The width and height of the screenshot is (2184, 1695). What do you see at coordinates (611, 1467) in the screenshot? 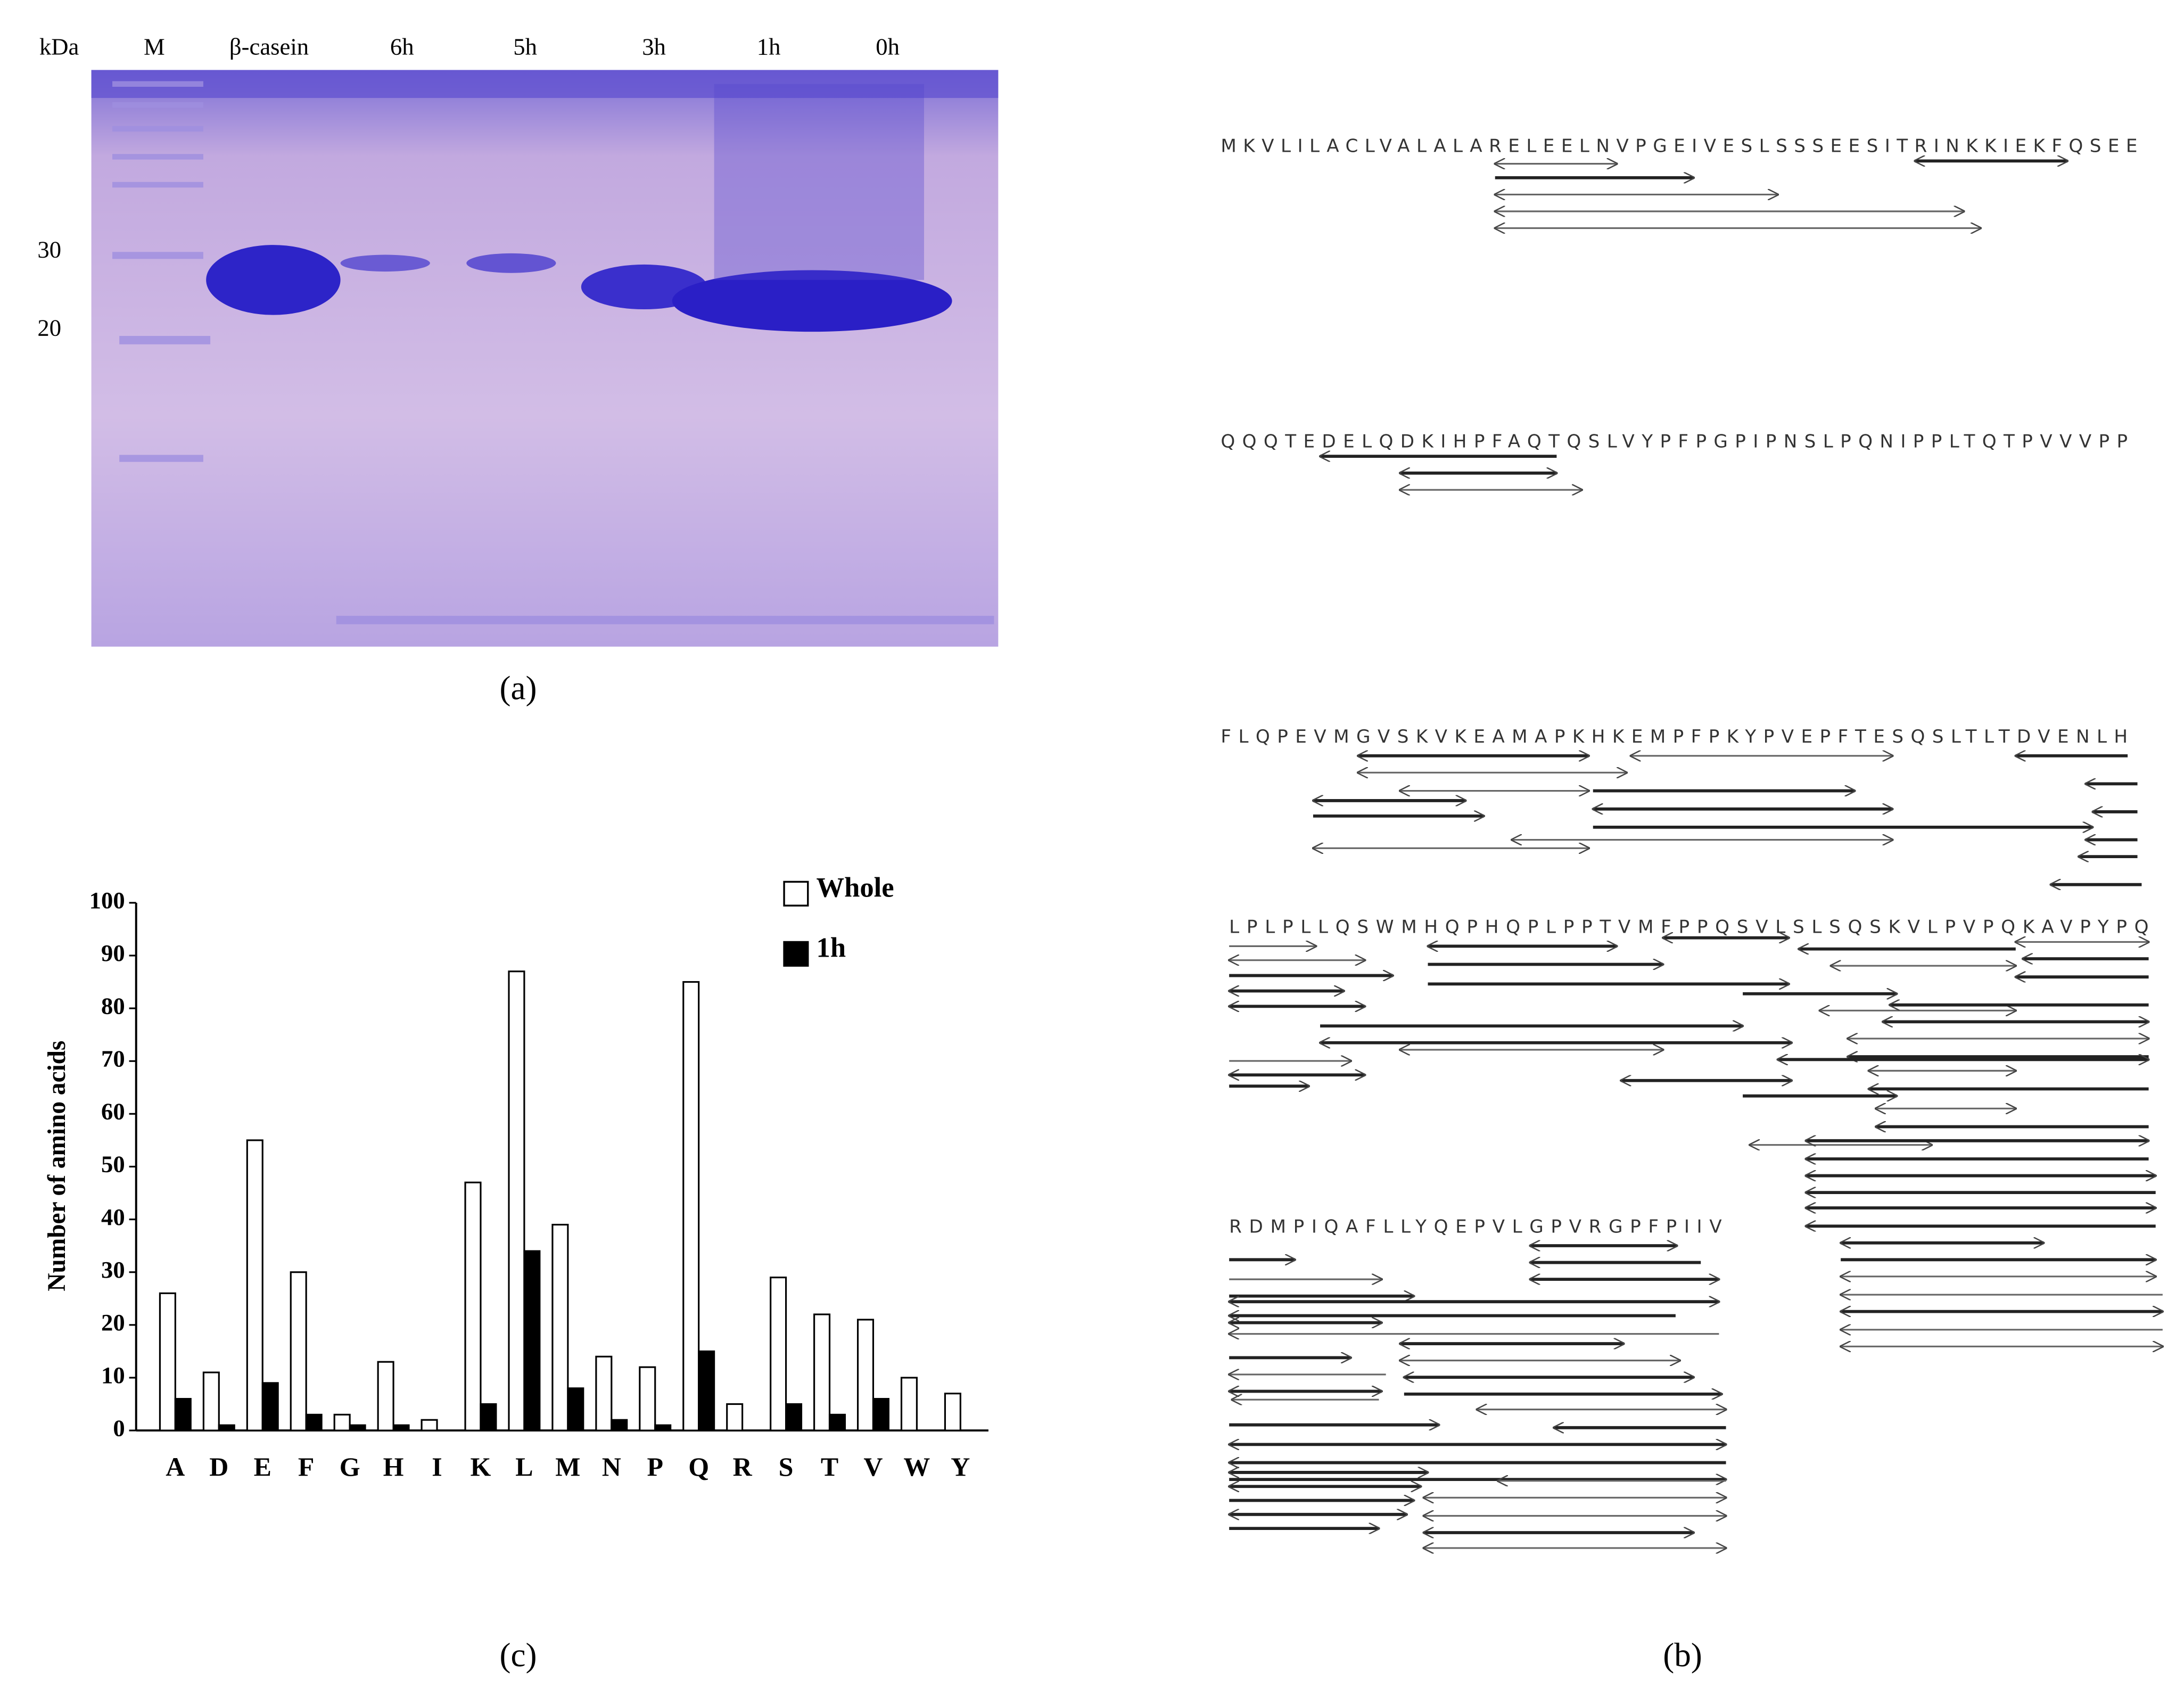
I see `x-tick-label: N` at bounding box center [611, 1467].